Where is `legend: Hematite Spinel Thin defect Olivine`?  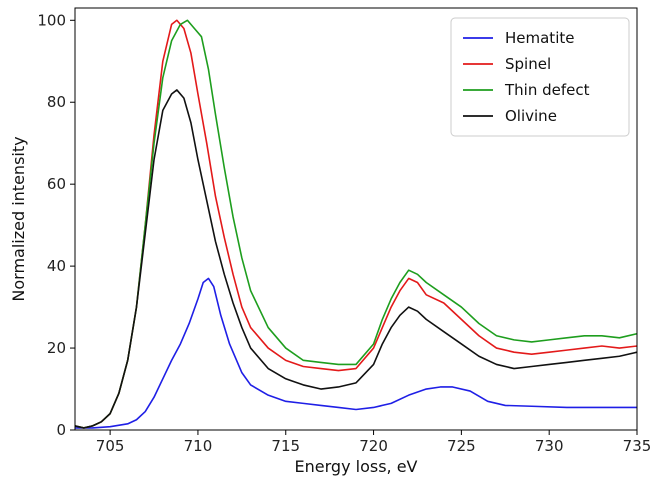 legend: Hematite Spinel Thin defect Olivine is located at coordinates (540, 77).